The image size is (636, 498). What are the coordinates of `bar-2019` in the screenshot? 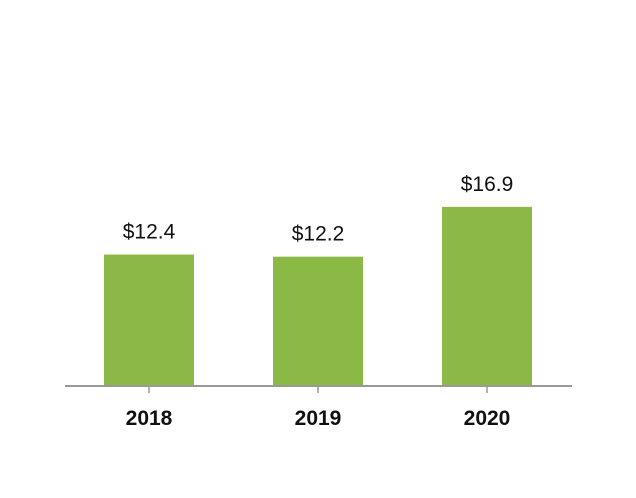 It's located at (318, 321).